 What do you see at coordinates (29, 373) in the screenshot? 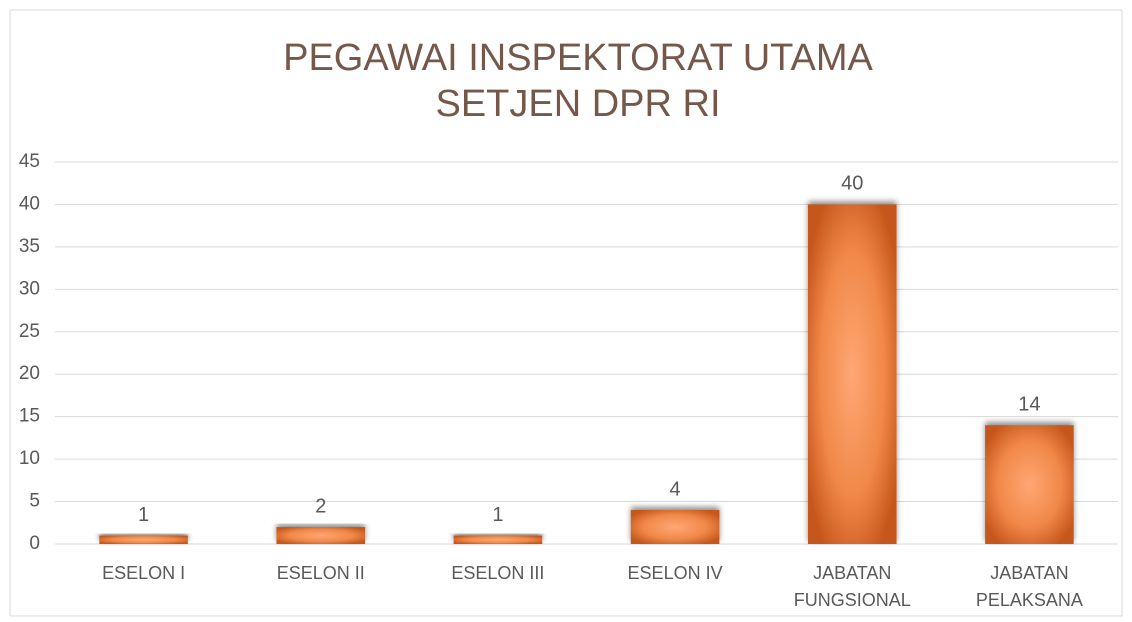
I see `y-tick-label: 20` at bounding box center [29, 373].